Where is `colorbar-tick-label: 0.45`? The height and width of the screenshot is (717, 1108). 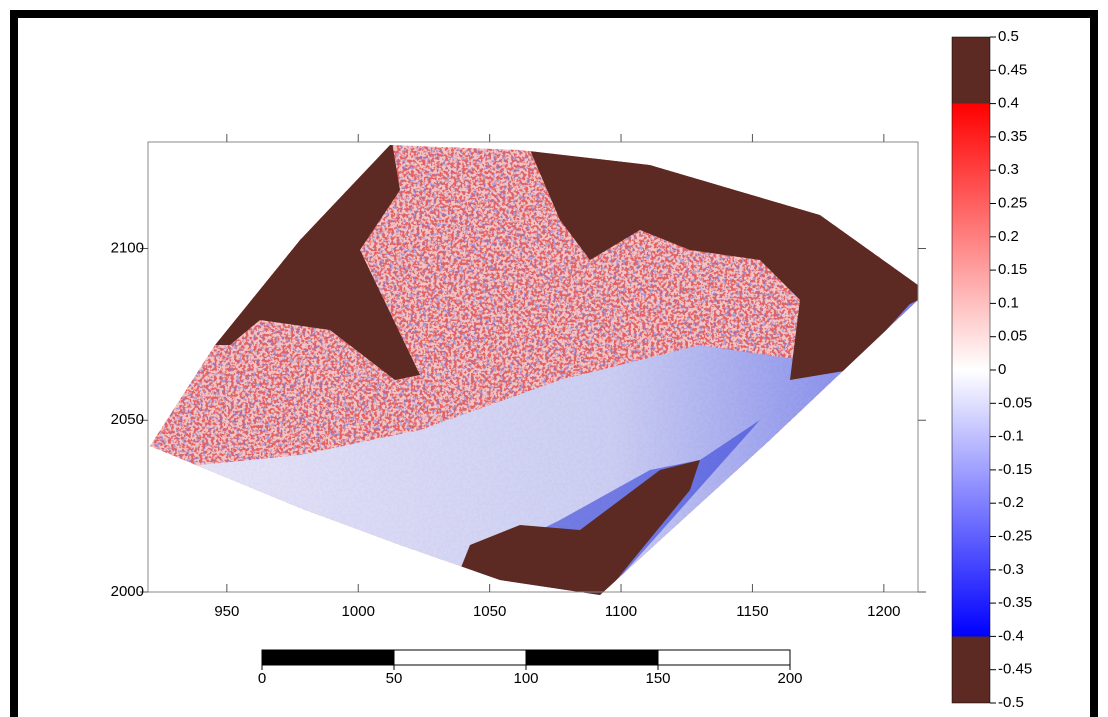
colorbar-tick-label: 0.45 is located at coordinates (1012, 69).